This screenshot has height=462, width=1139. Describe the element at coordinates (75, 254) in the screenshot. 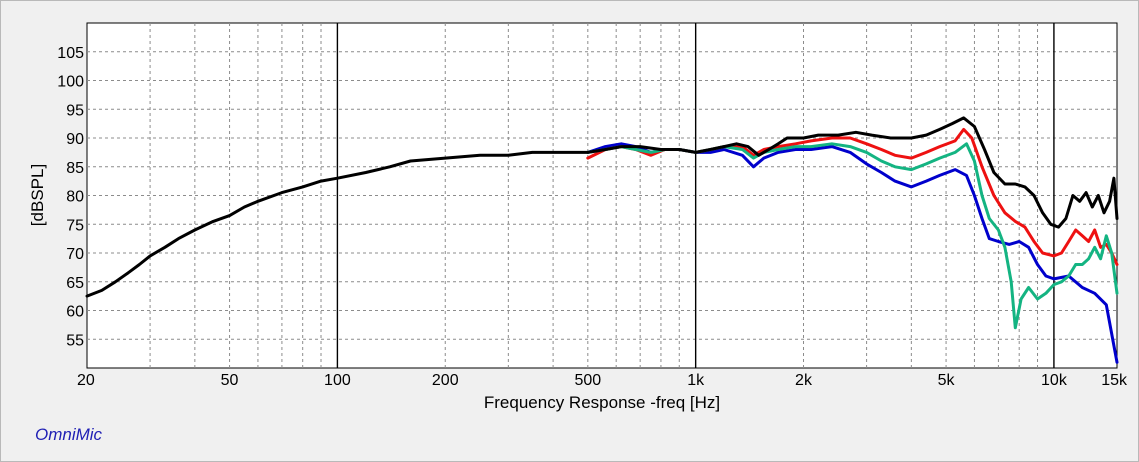

I see `y-tick-label: 70` at that location.